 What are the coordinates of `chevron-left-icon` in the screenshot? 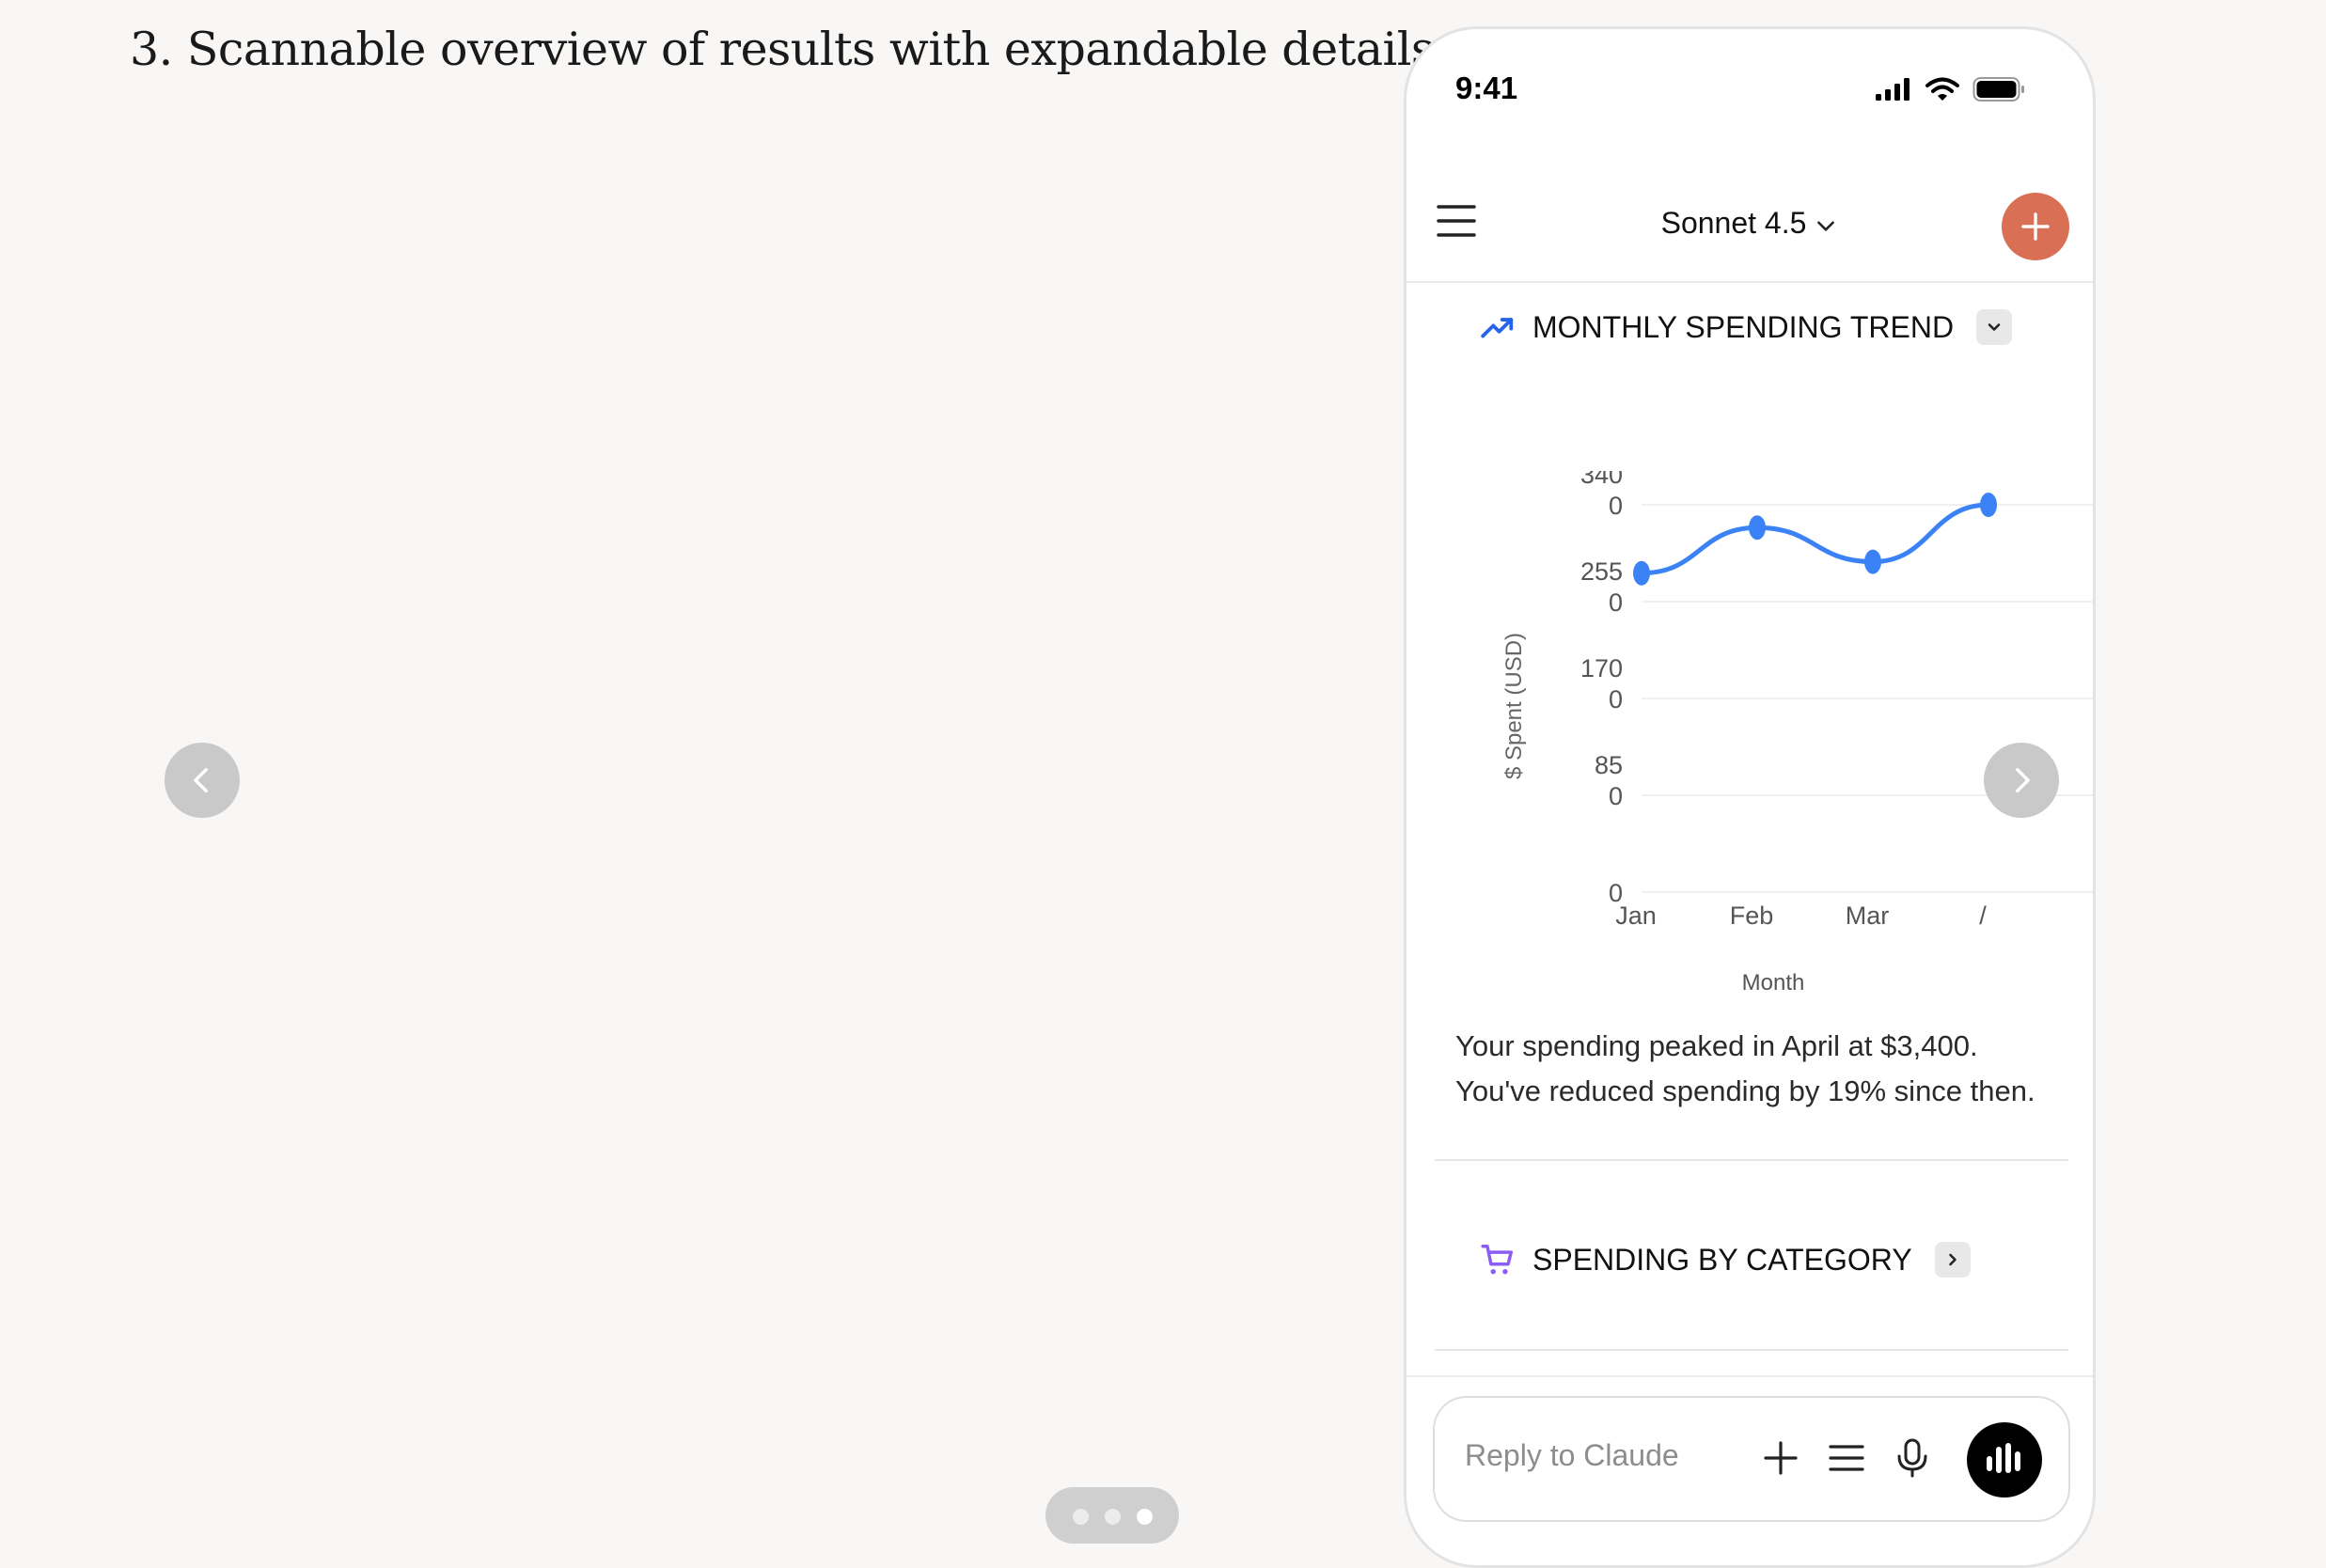 It's located at (201, 780).